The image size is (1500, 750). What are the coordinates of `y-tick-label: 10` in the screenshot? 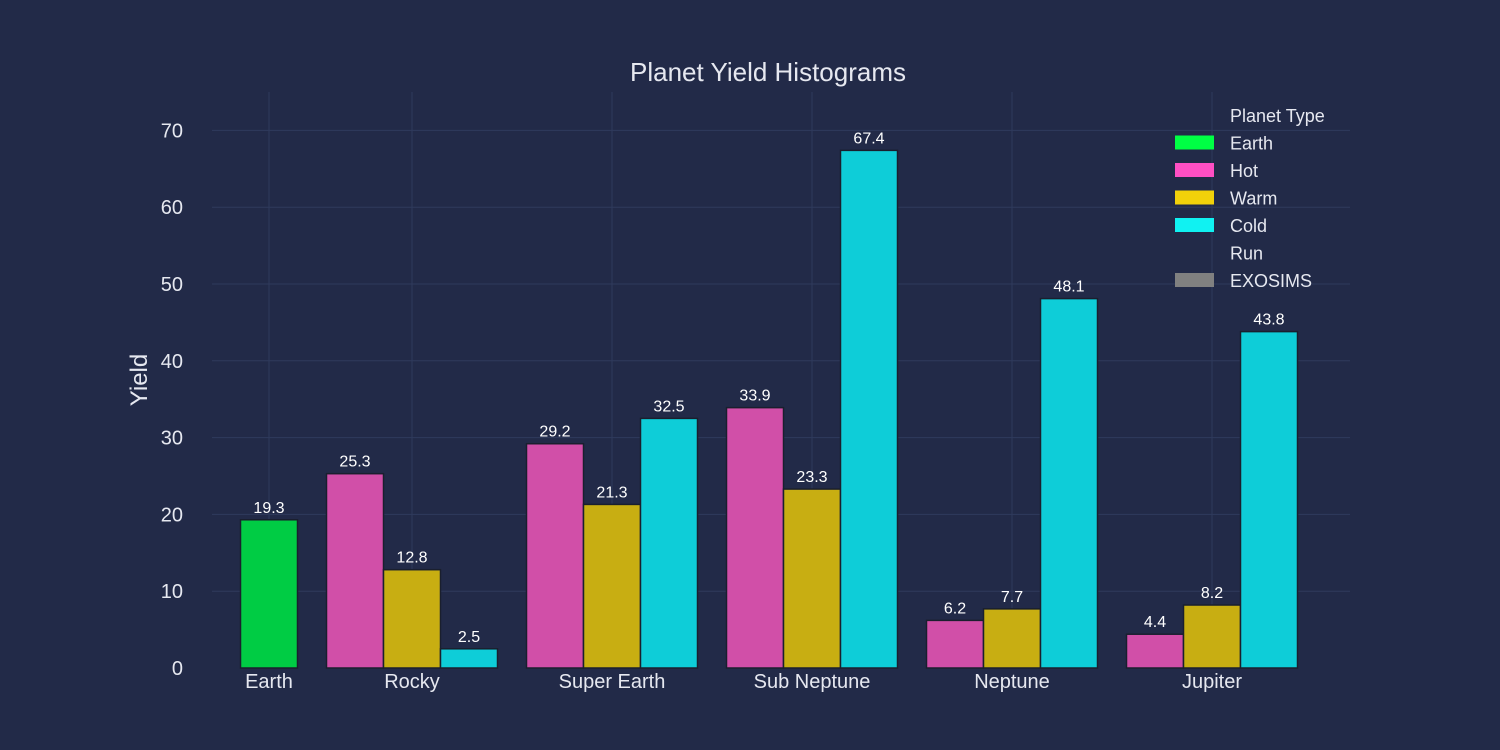 It's located at (172, 592).